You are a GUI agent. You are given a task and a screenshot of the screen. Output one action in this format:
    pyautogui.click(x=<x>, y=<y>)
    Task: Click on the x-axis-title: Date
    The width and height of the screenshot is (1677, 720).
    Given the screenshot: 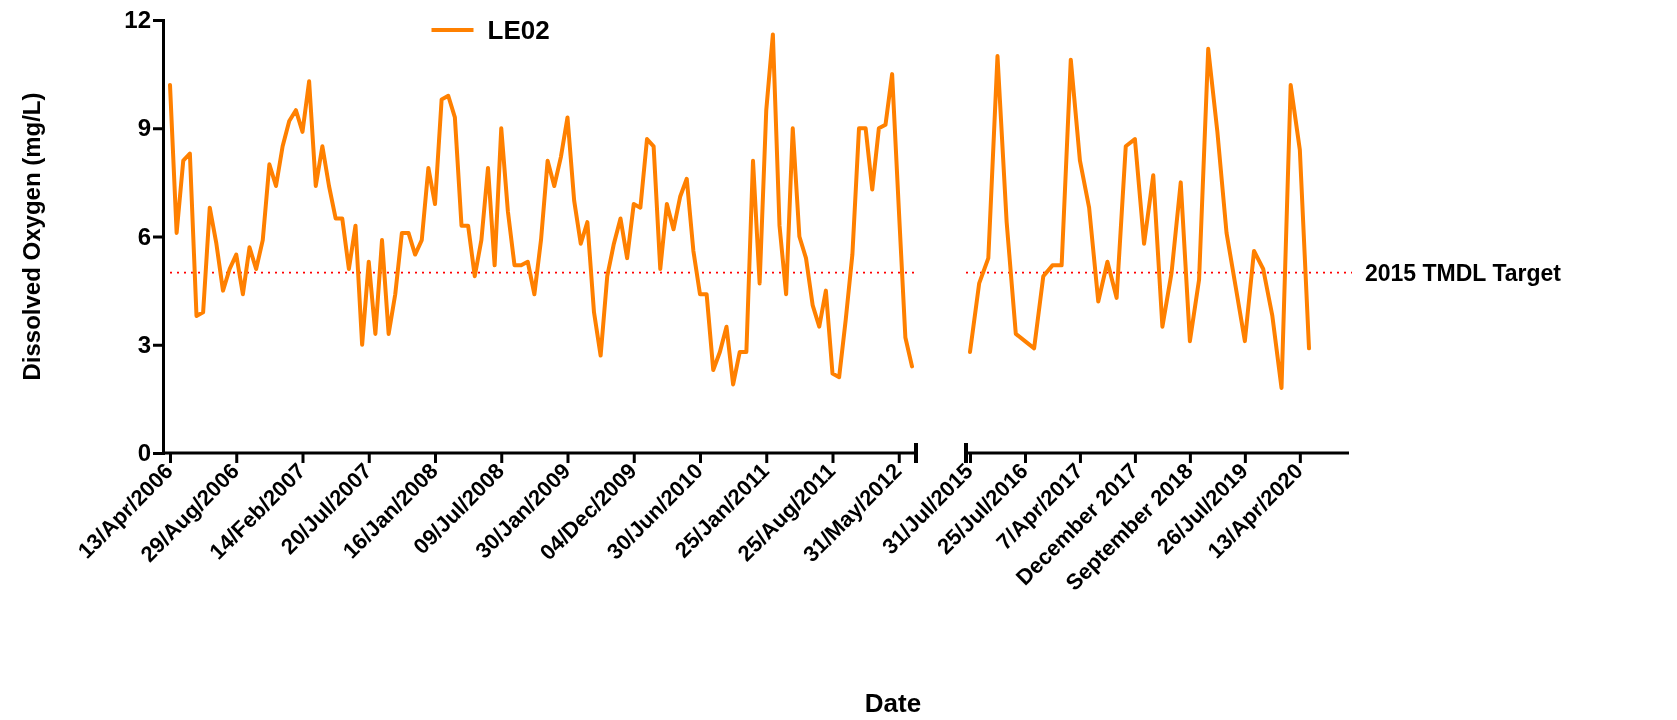 What is the action you would take?
    pyautogui.click(x=893, y=703)
    